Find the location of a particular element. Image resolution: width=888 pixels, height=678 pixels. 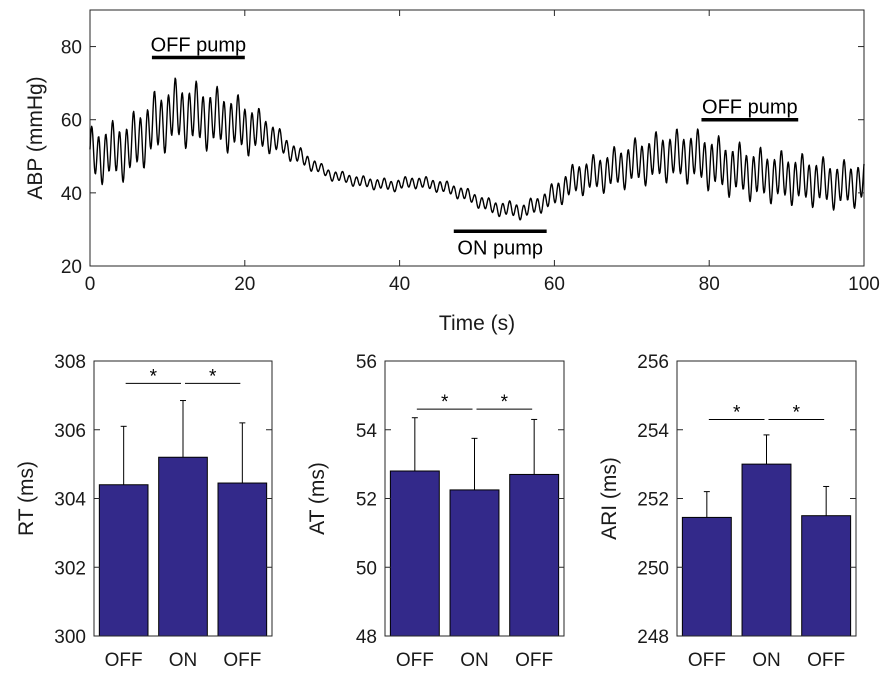

y-tick-label: 40 is located at coordinates (71, 194).